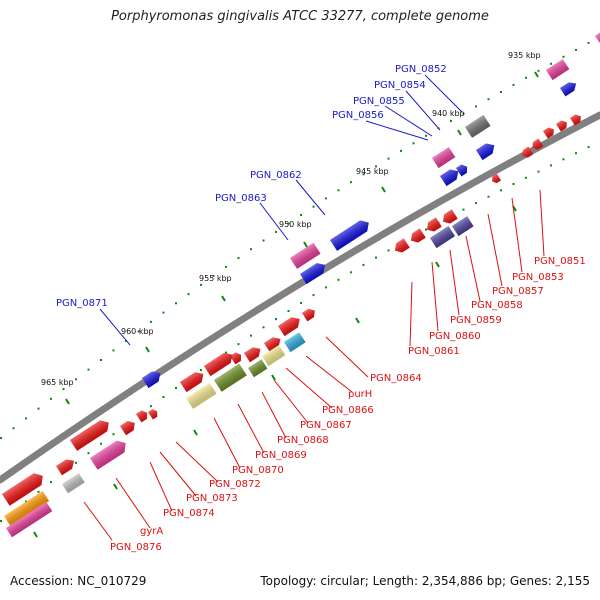 The width and height of the screenshot is (600, 600). What do you see at coordinates (189, 513) in the screenshot?
I see `gene-label-pgn-0874: PGN_0874` at bounding box center [189, 513].